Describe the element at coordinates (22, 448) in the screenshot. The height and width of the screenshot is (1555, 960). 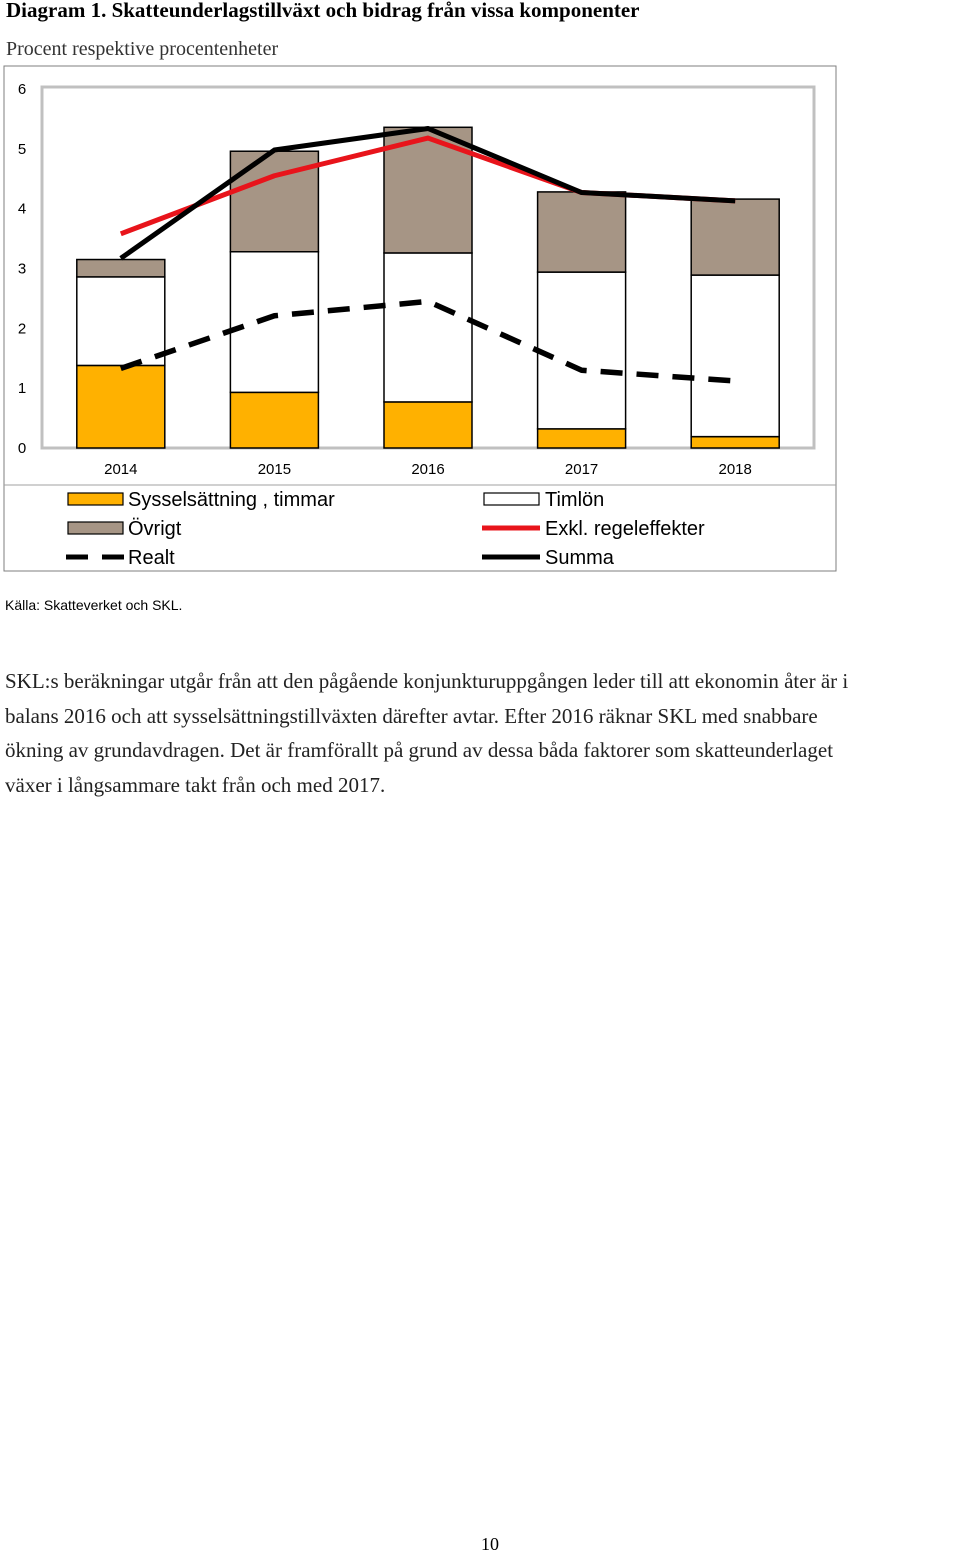
I see `y-tick-label: 0` at that location.